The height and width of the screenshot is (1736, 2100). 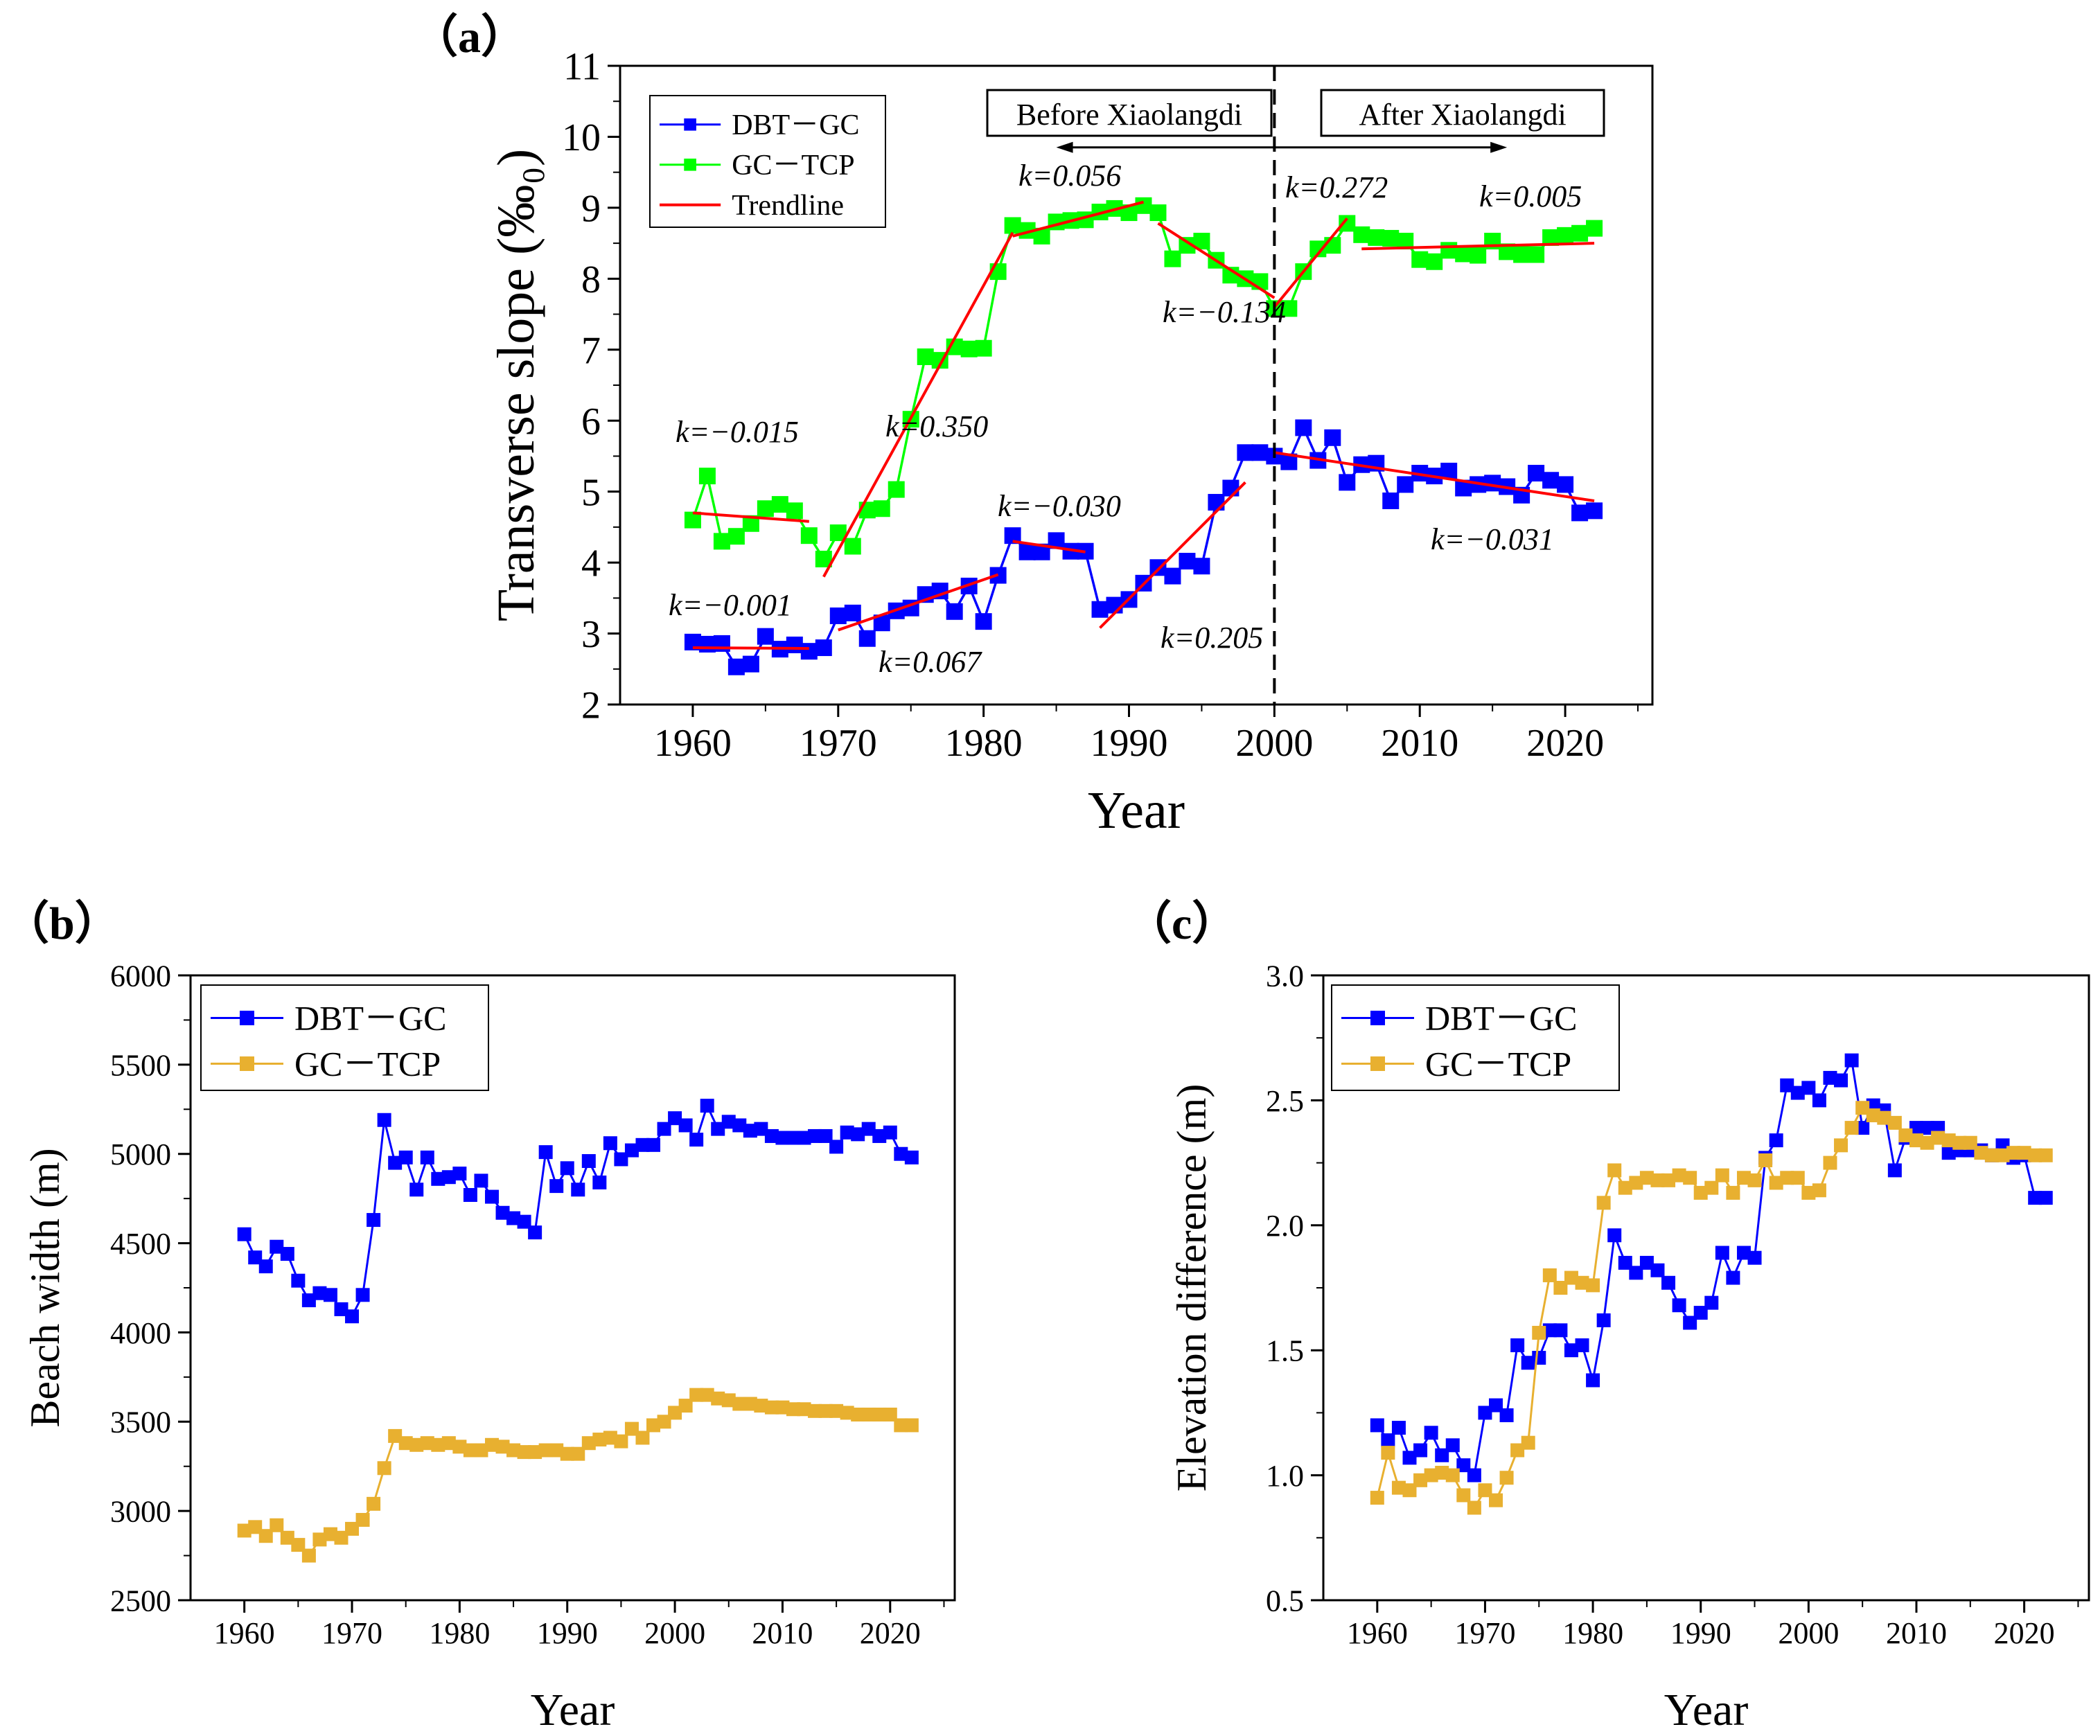 What do you see at coordinates (690, 124) in the screenshot?
I see `chart-a-legend-marker` at bounding box center [690, 124].